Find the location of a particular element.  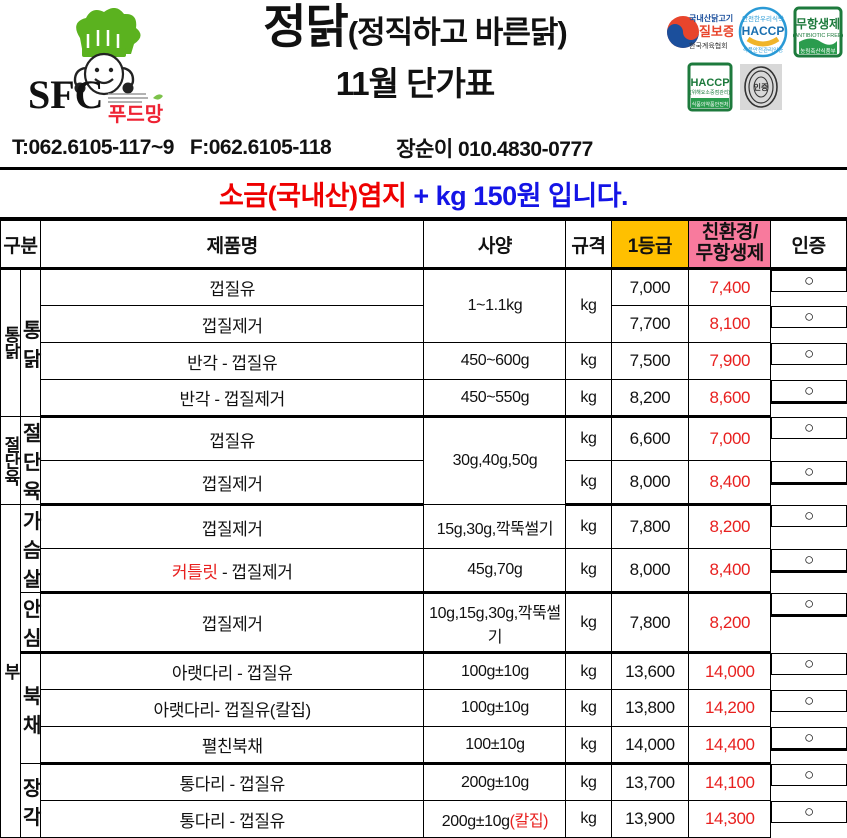

document-subtitle: 11월 단가표 is located at coordinates (415, 84).